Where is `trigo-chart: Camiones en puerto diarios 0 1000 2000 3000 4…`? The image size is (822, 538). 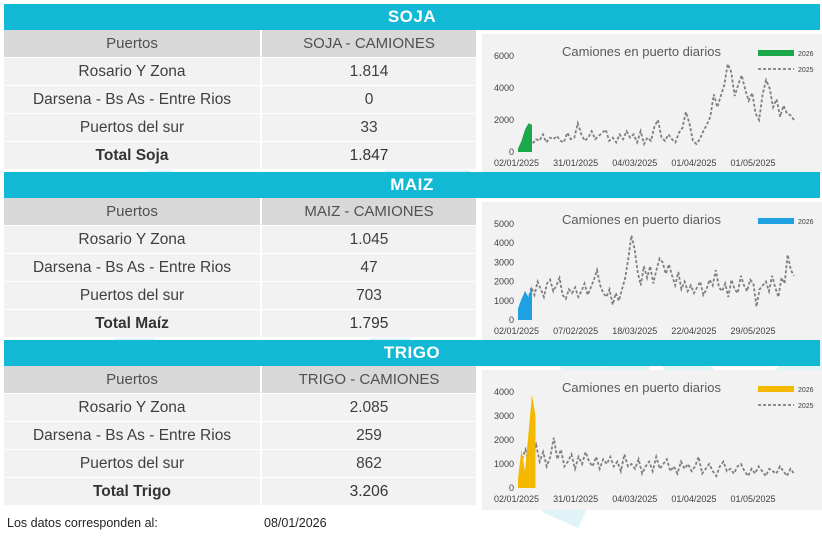
trigo-chart: Camiones en puerto diarios 0 1000 2000 3000 4… is located at coordinates (652, 440).